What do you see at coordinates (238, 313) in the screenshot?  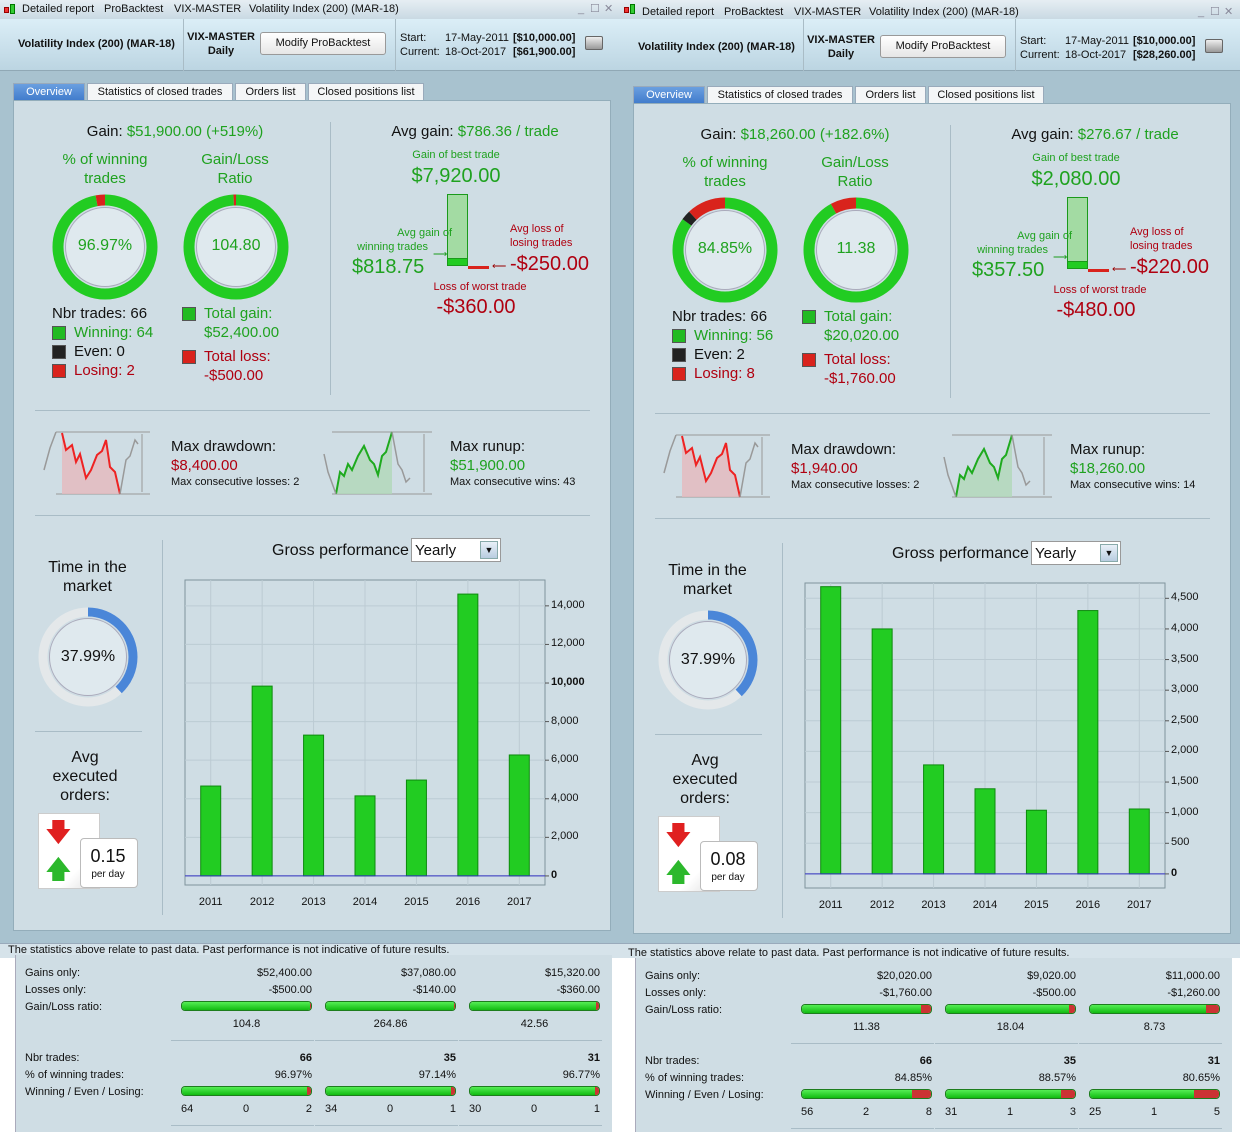 I see `total-gain-label: Total gain:` at bounding box center [238, 313].